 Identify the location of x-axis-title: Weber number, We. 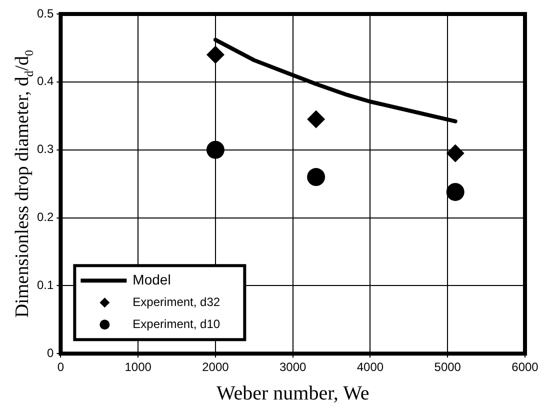
(293, 393).